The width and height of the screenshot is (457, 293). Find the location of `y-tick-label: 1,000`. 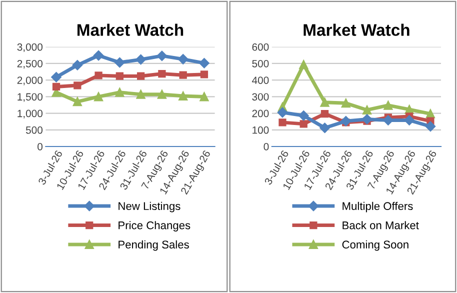

y-tick-label: 1,000 is located at coordinates (30, 114).